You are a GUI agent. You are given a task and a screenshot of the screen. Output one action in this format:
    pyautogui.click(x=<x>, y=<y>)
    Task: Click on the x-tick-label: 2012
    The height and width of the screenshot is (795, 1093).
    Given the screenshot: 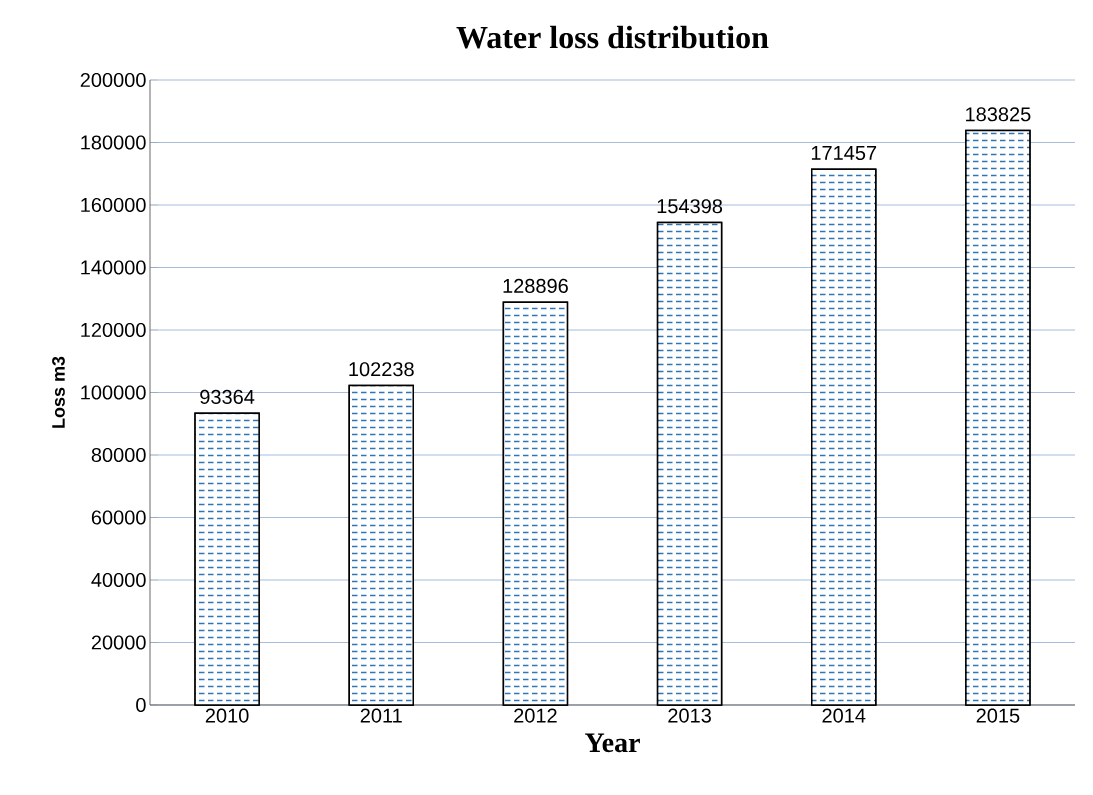 What is the action you would take?
    pyautogui.click(x=535, y=715)
    